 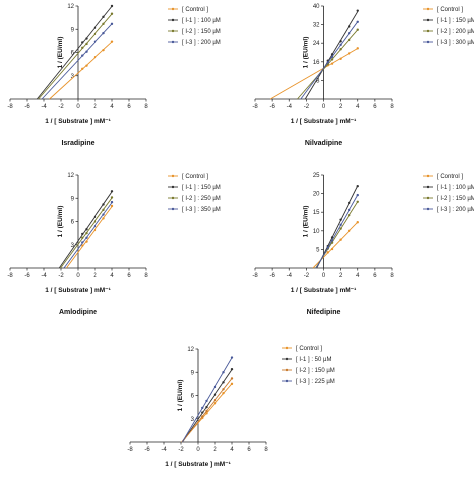 What do you see at coordinates (290, 276) in the screenshot?
I see `x-tick-label: -4` at bounding box center [290, 276].